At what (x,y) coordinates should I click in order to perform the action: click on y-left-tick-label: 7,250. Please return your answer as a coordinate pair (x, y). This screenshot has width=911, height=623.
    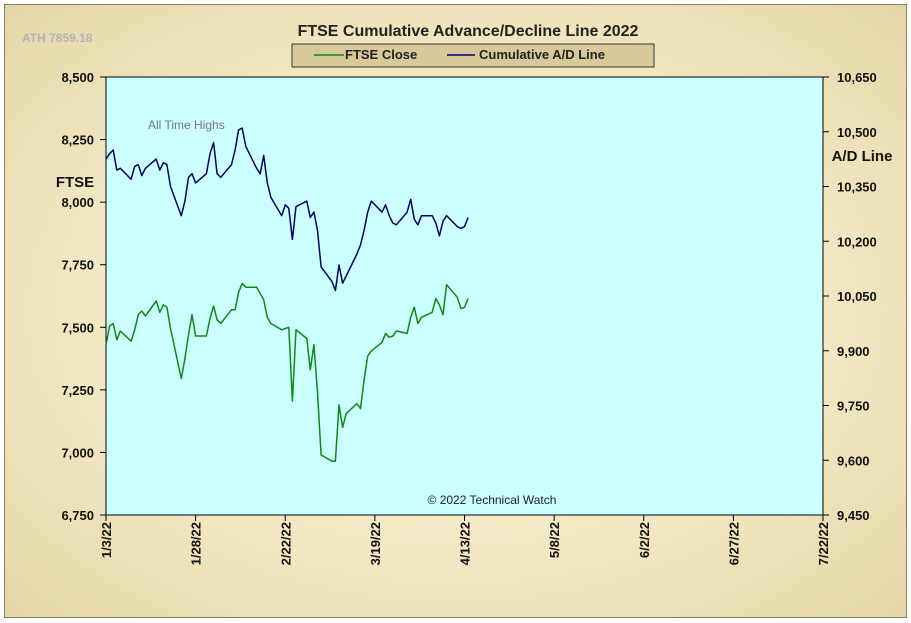
    Looking at the image, I should click on (77, 390).